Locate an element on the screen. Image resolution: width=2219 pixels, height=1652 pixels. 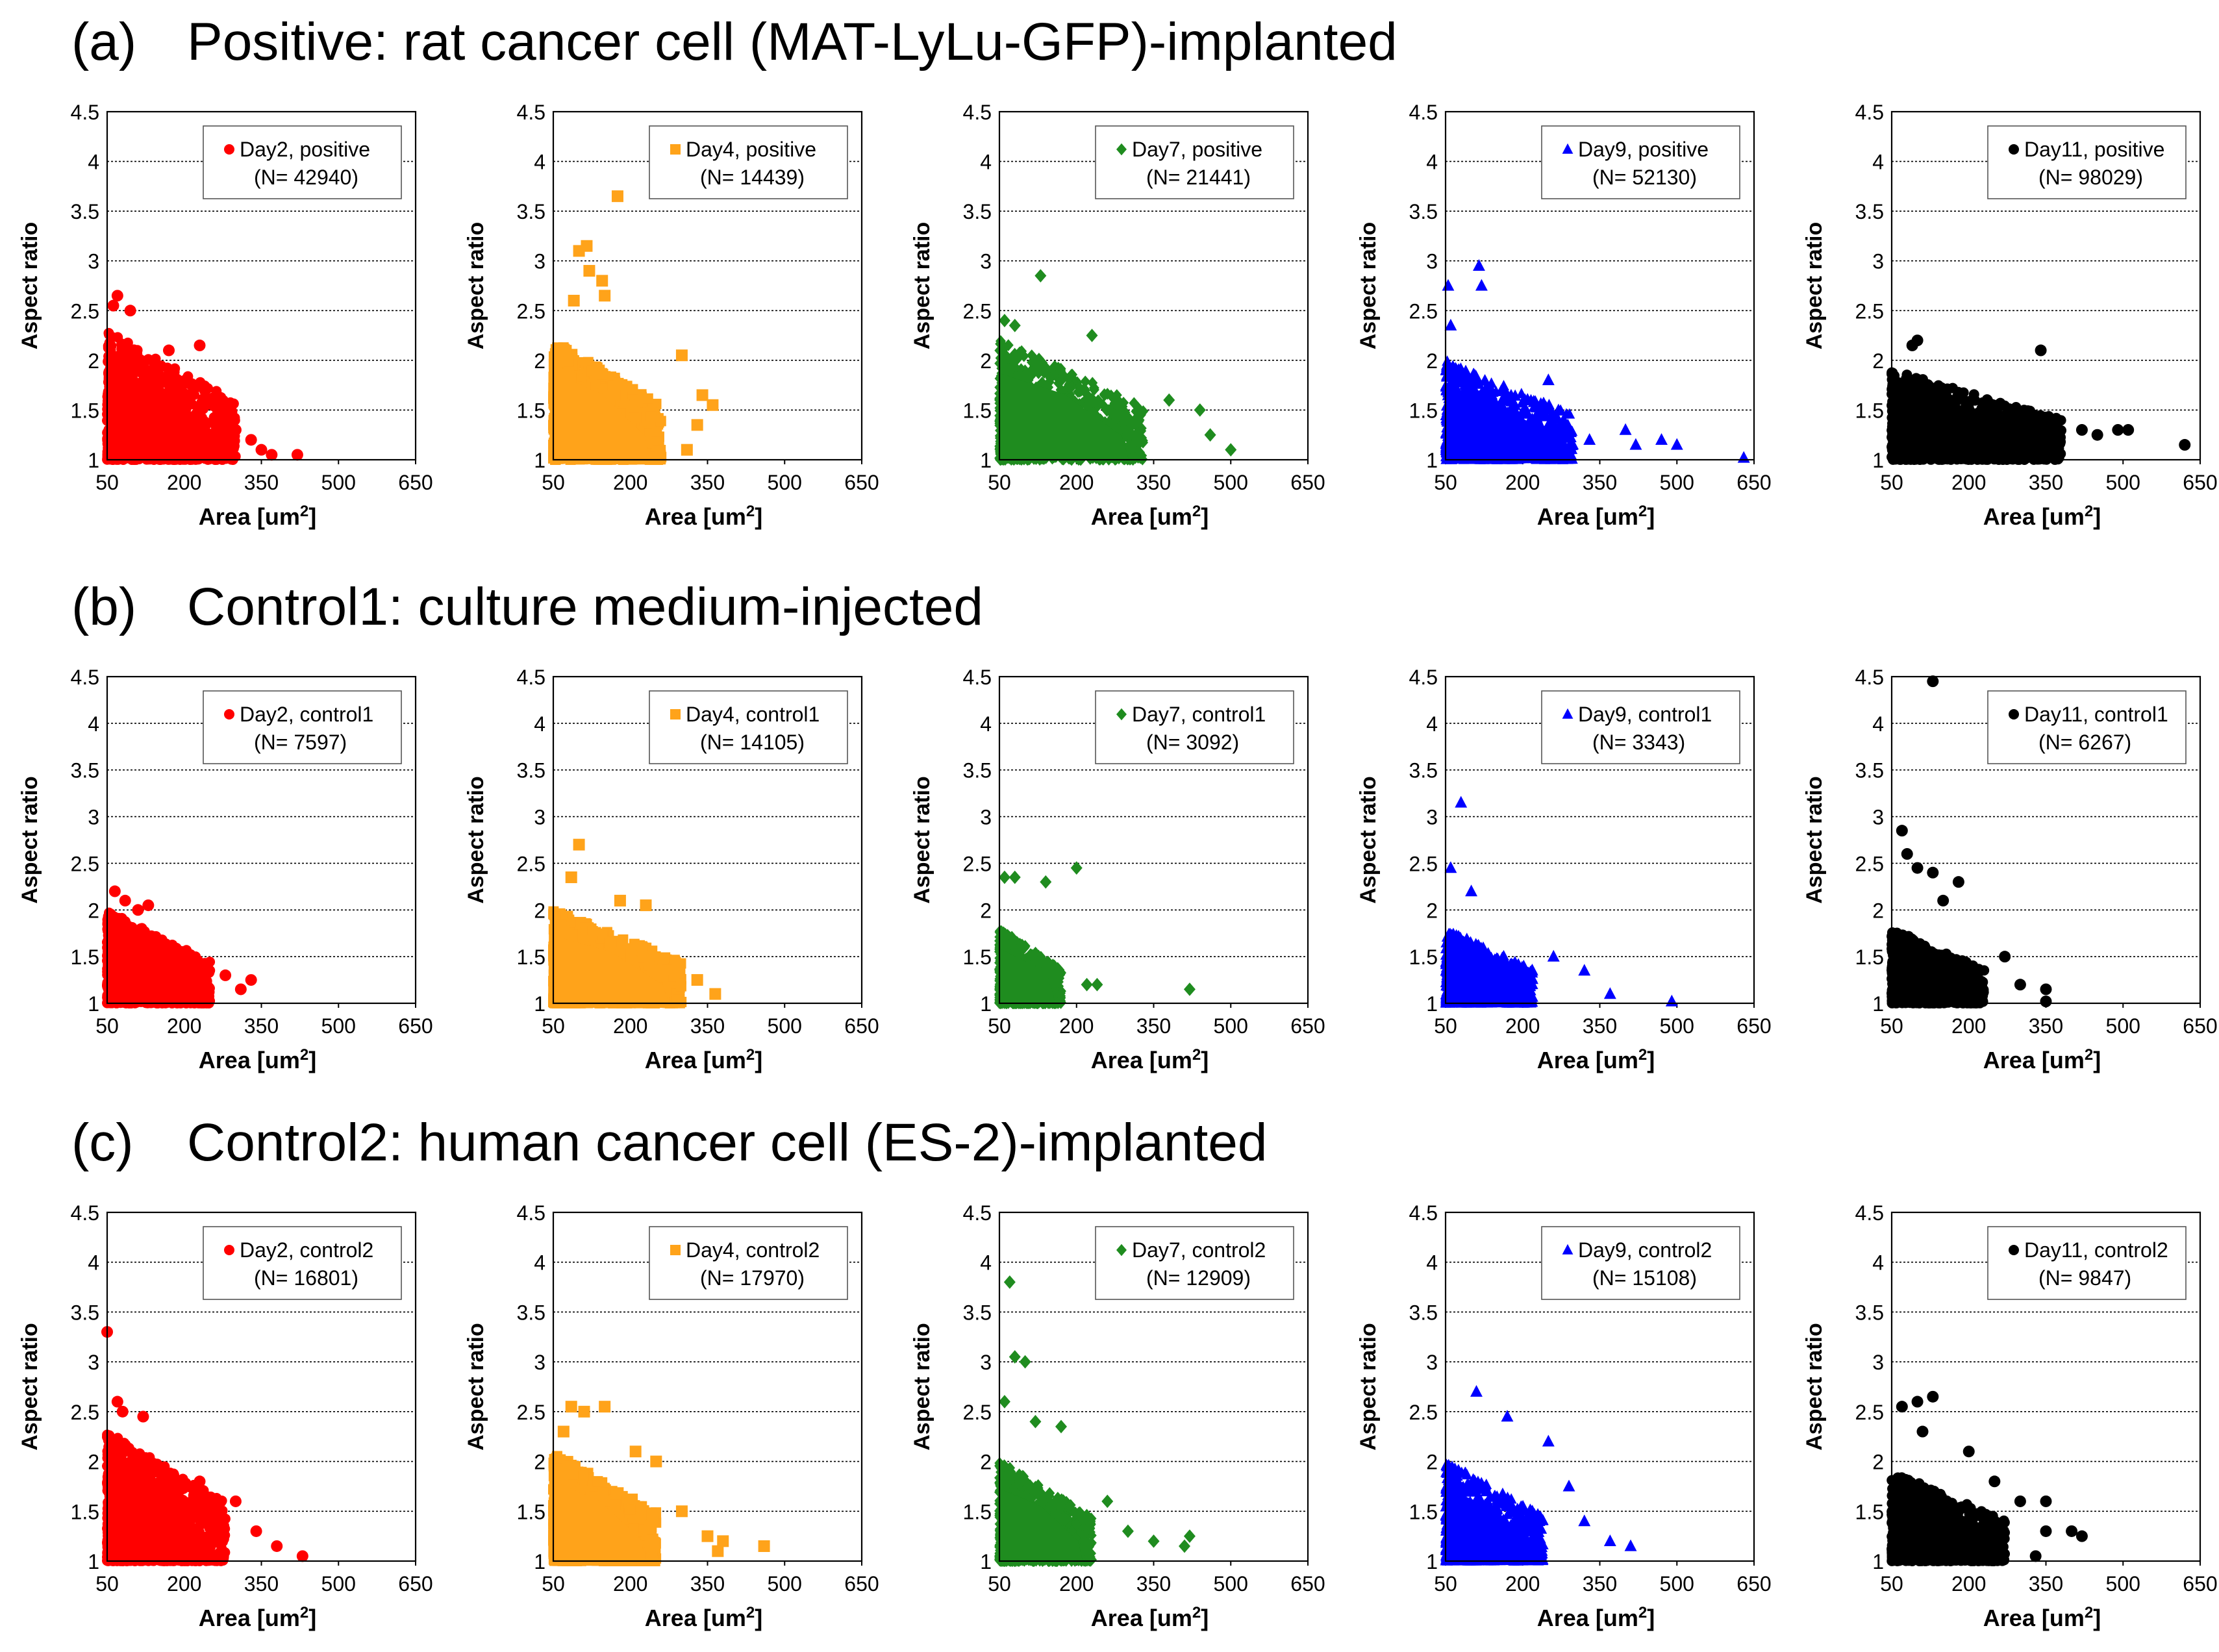
legend: Day2, positive(N= 42940) is located at coordinates (302, 162).